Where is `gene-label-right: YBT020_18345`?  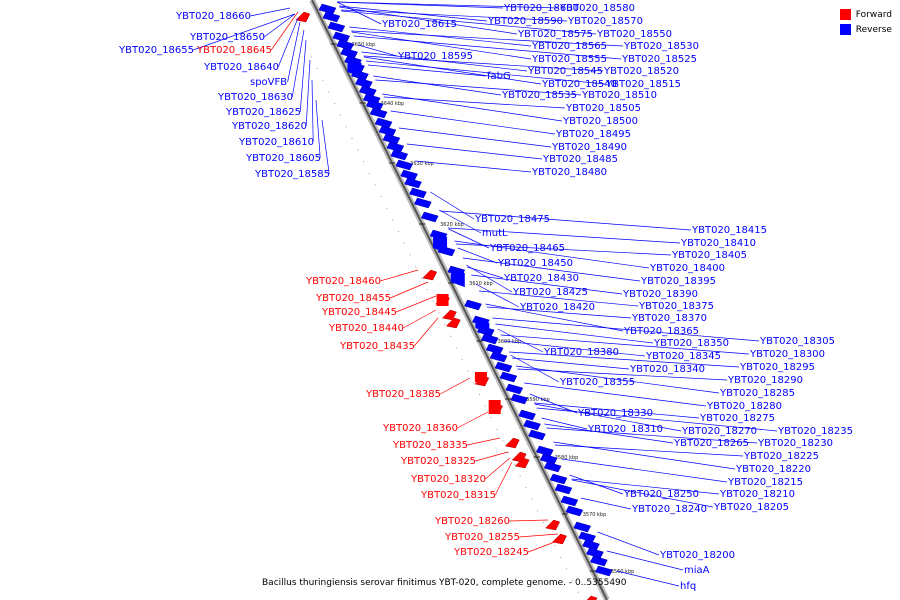
gene-label-right: YBT020_18345 is located at coordinates (683, 356).